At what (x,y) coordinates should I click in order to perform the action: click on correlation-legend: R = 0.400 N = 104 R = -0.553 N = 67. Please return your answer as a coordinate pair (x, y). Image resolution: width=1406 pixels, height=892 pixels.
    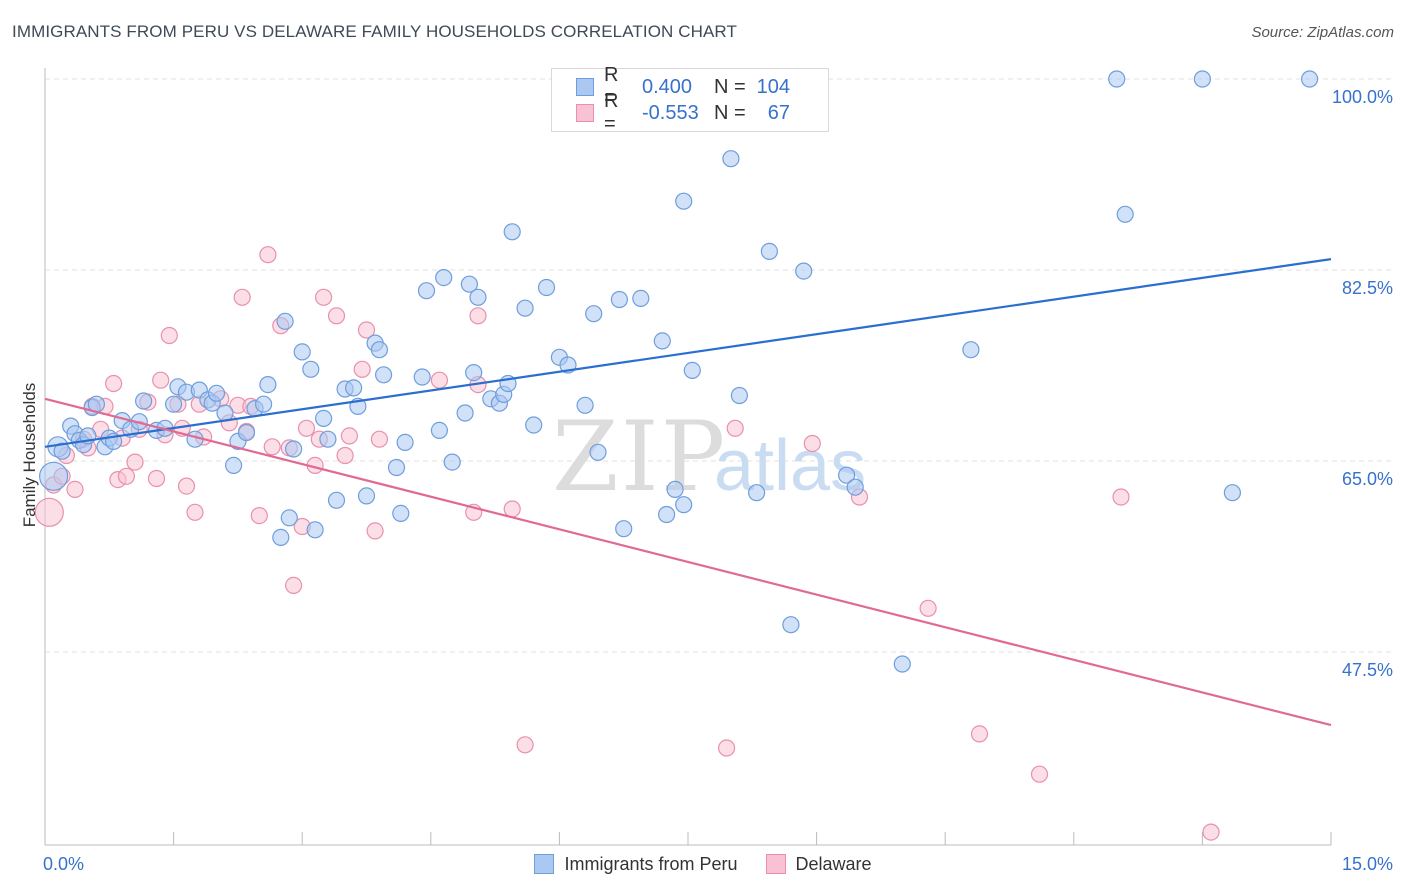
    Looking at the image, I should click on (690, 99).